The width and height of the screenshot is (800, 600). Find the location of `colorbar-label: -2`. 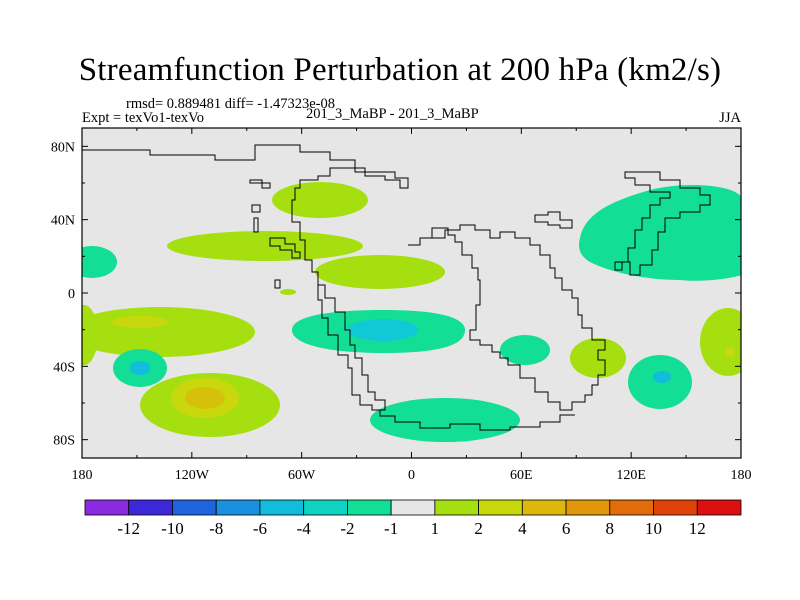

colorbar-label: -2 is located at coordinates (347, 528).